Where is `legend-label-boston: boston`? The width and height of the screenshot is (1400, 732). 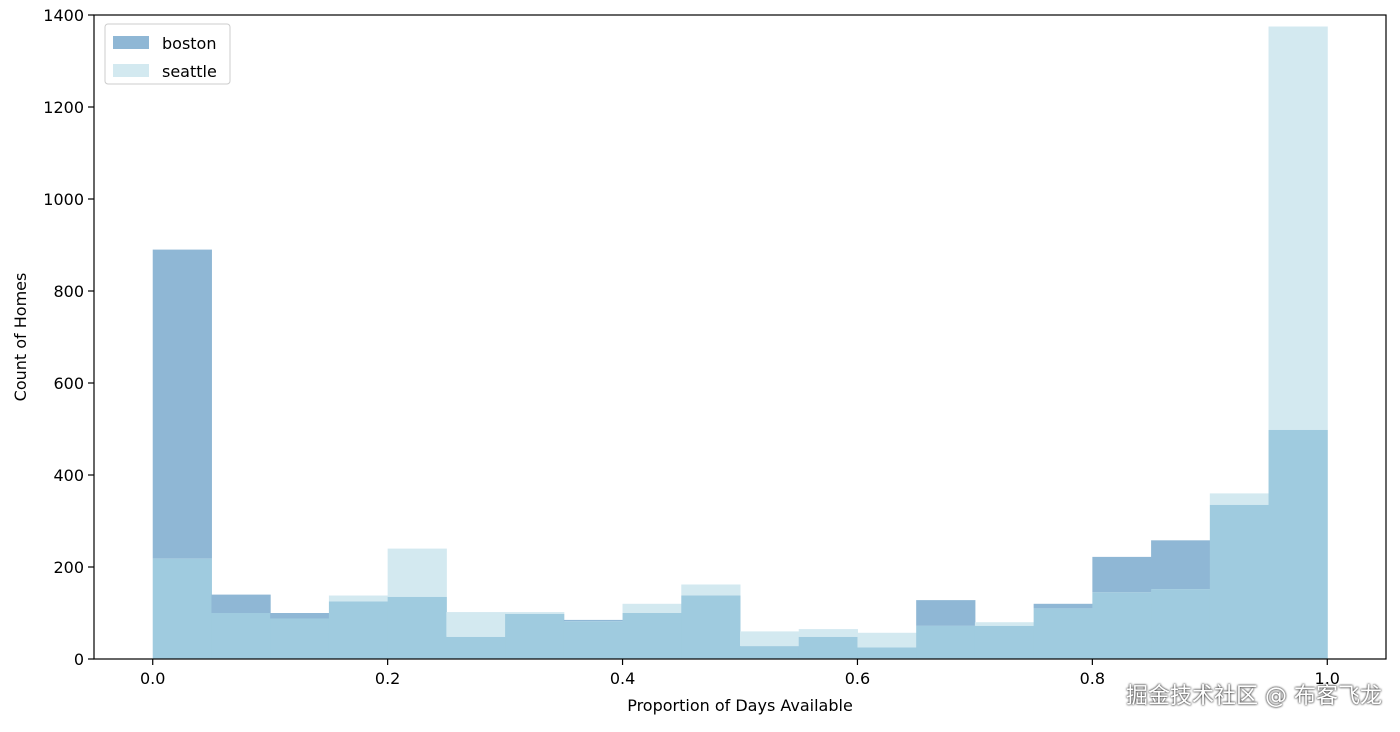
legend-label-boston: boston is located at coordinates (189, 43).